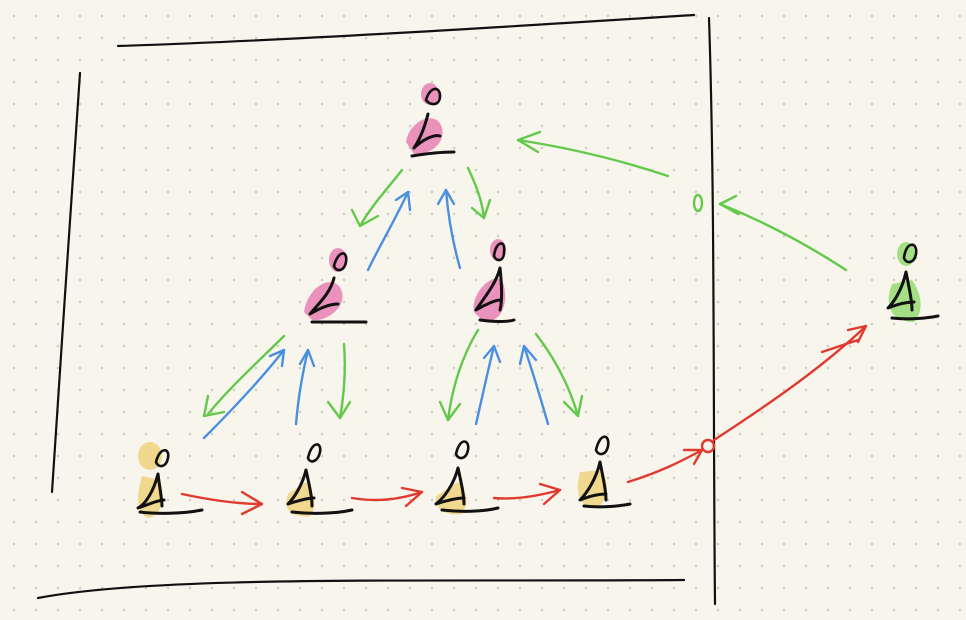 This screenshot has width=966, height=620. Describe the element at coordinates (377, 198) in the screenshot. I see `edge-root-to-left-child` at that location.